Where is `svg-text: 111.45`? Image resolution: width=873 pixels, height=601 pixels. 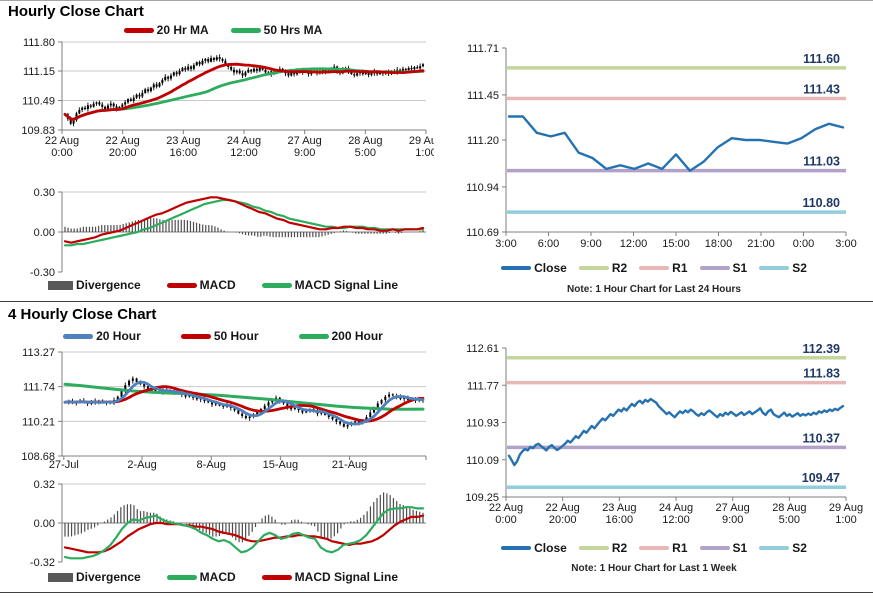
svg-text: 111.45 is located at coordinates (483, 96).